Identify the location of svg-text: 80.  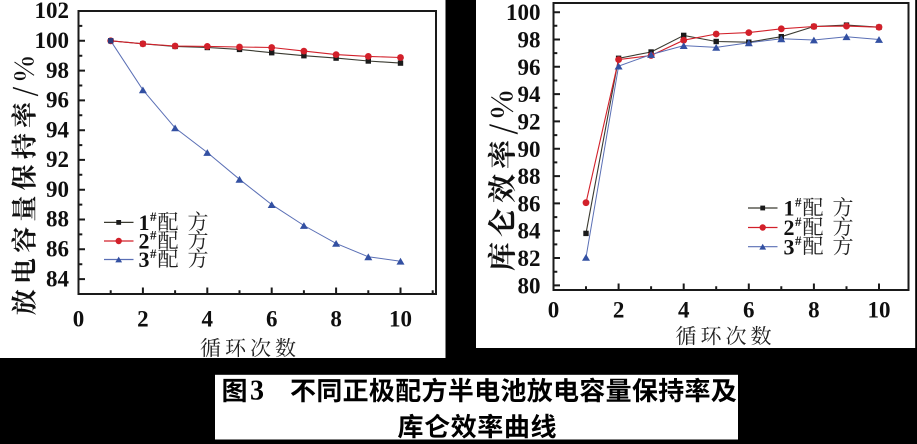
(529, 285).